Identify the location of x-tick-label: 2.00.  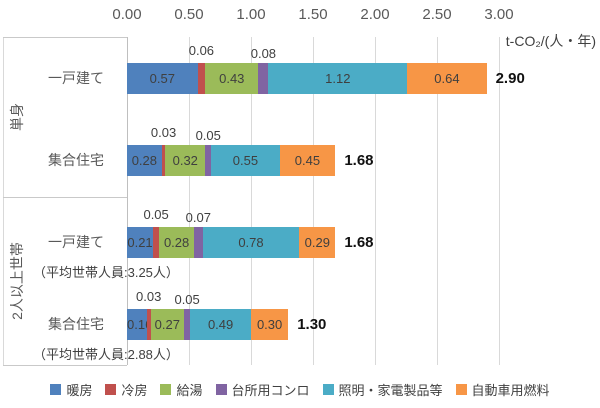
(375, 14).